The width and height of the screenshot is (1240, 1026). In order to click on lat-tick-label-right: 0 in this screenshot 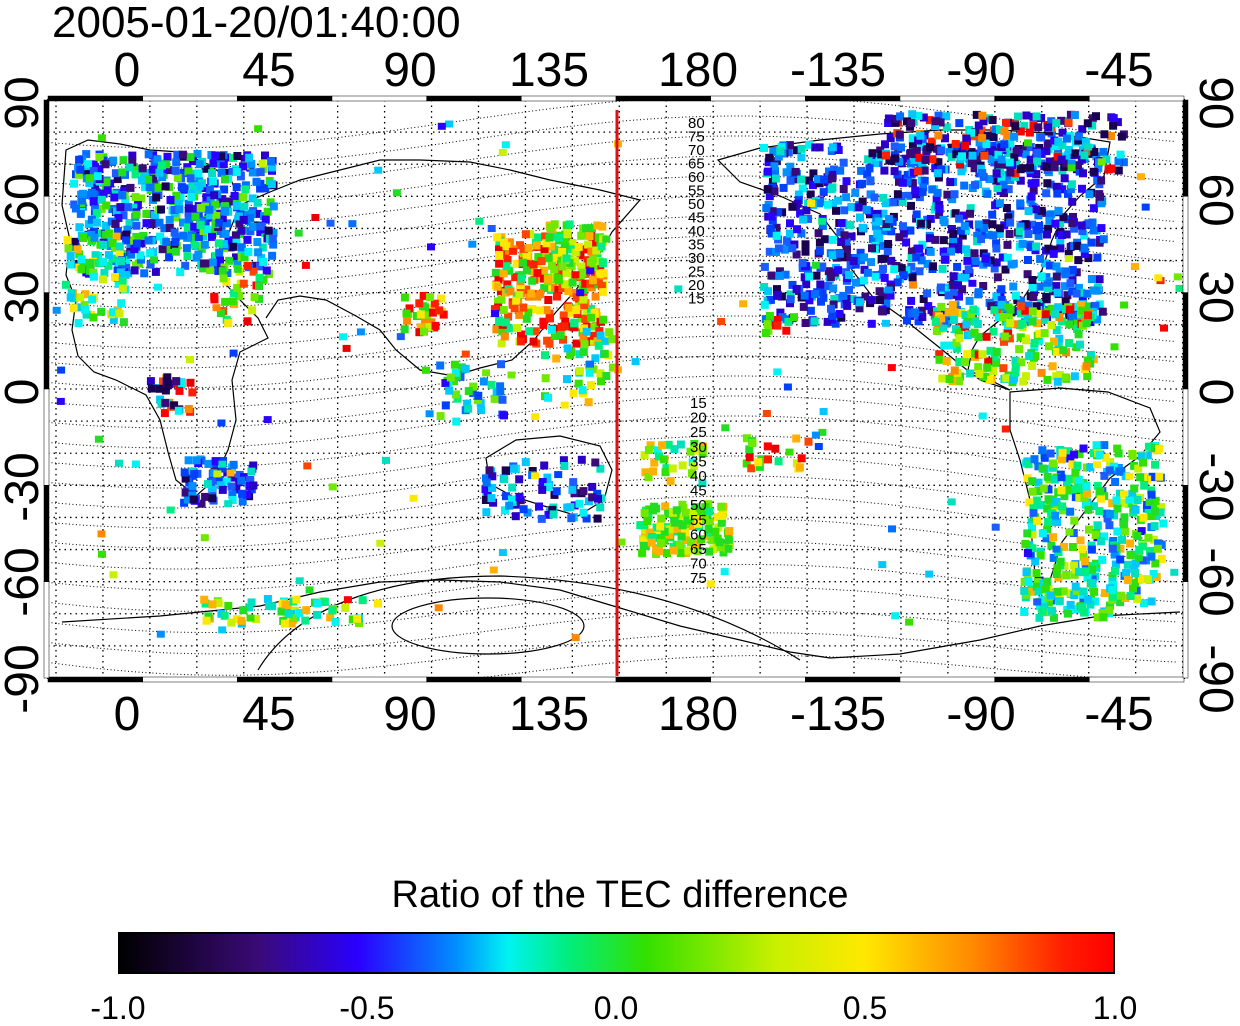, I will do `click(1214, 392)`.